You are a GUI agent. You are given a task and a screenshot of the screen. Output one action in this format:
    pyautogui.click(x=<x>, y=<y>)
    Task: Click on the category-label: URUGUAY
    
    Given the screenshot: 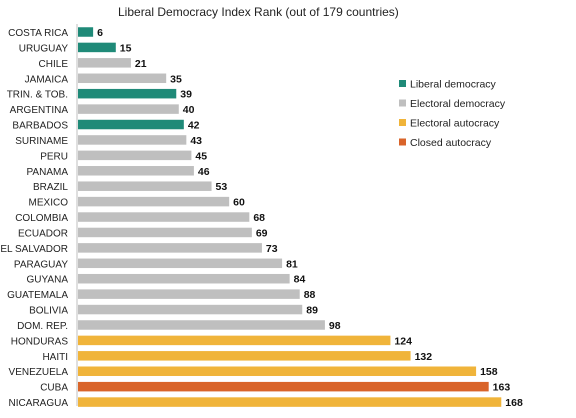 What is the action you would take?
    pyautogui.click(x=44, y=48)
    